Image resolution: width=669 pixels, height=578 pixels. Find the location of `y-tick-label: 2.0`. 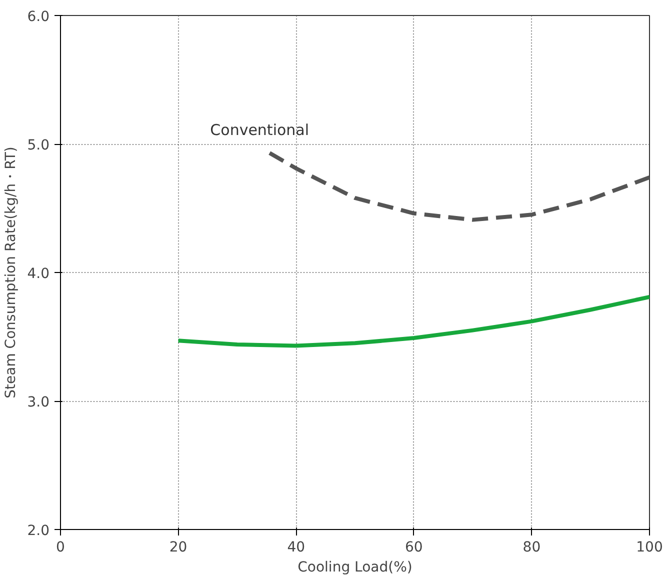

y-tick-label: 2.0 is located at coordinates (38, 531).